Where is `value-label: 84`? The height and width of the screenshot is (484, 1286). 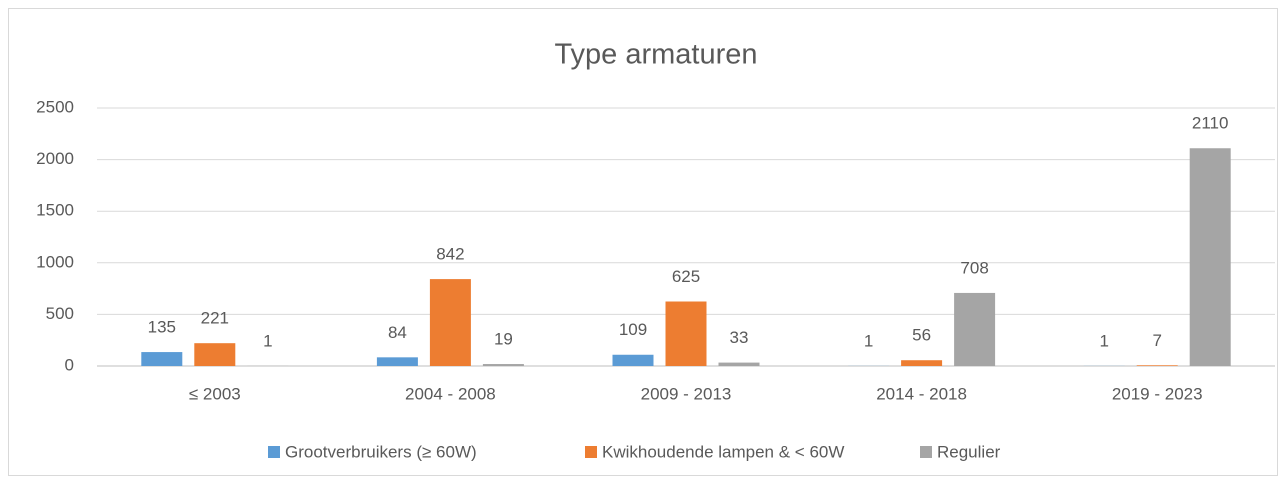
value-label: 84 is located at coordinates (397, 332).